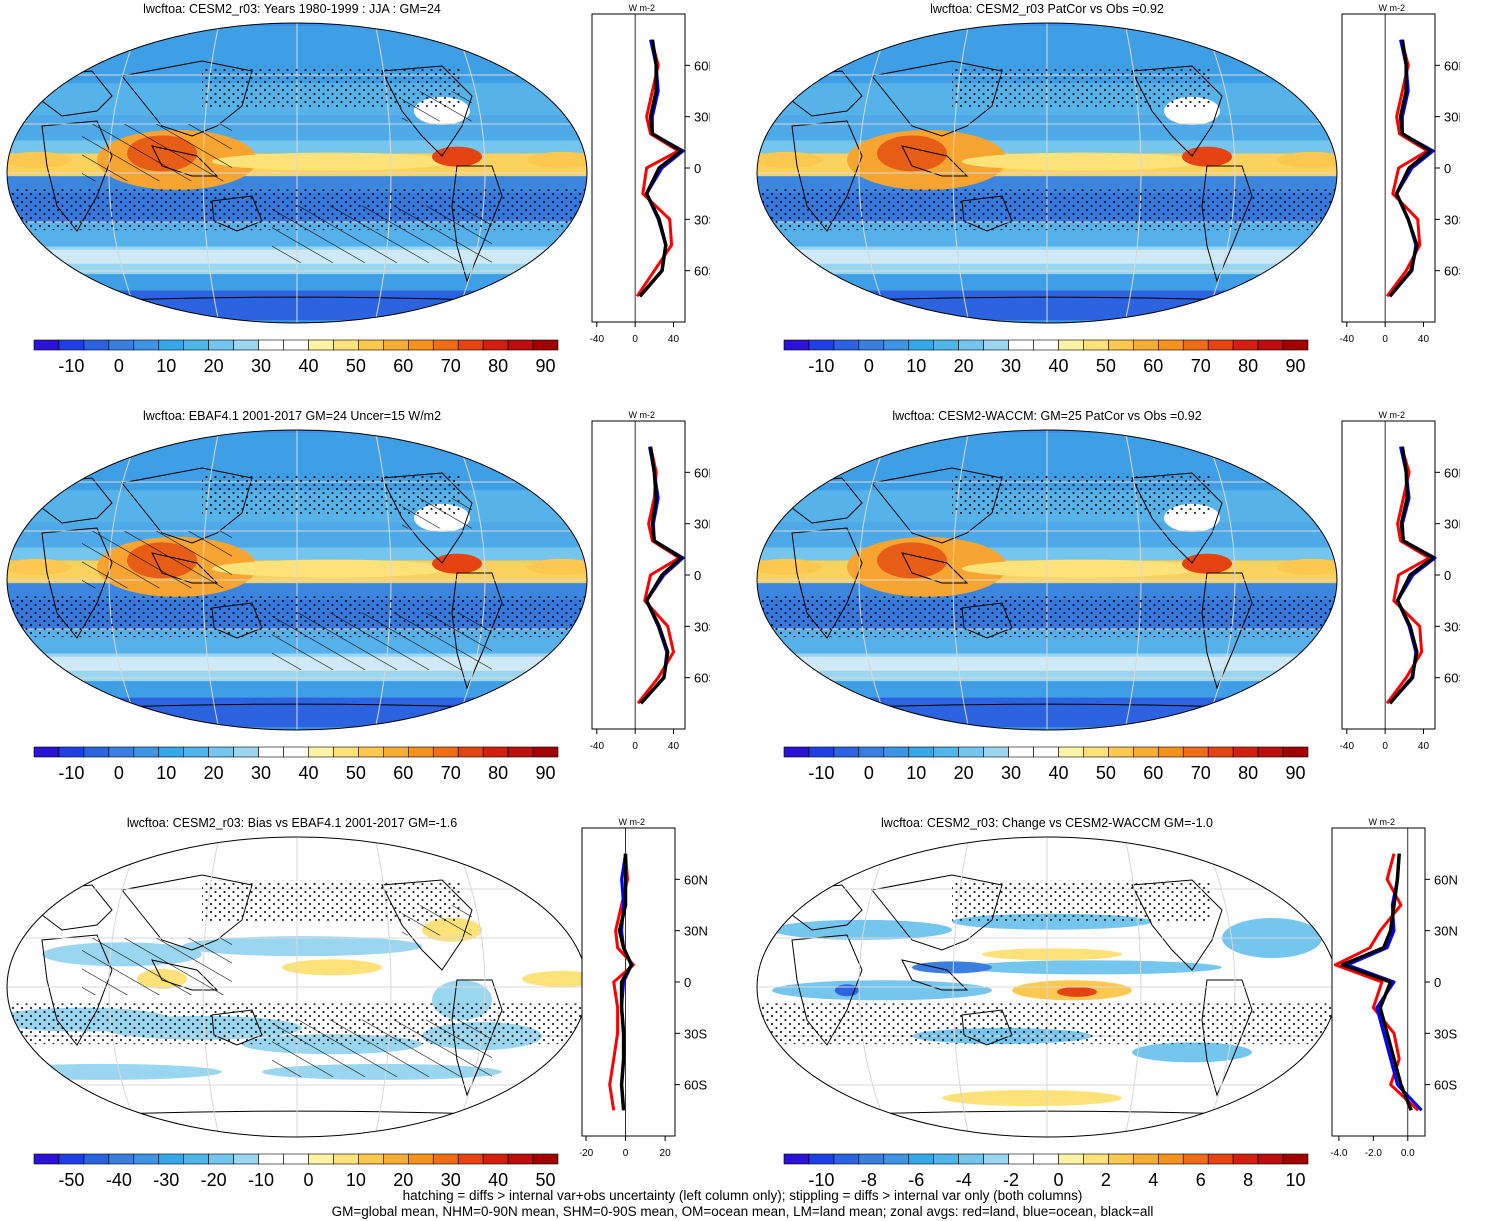  I want to click on colorbar-label: 40, so click(498, 1180).